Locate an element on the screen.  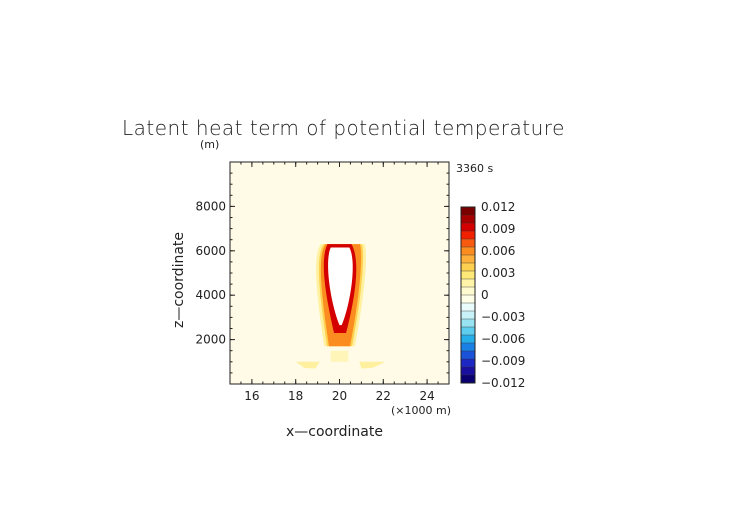
x-tick-label: 24 is located at coordinates (426, 396).